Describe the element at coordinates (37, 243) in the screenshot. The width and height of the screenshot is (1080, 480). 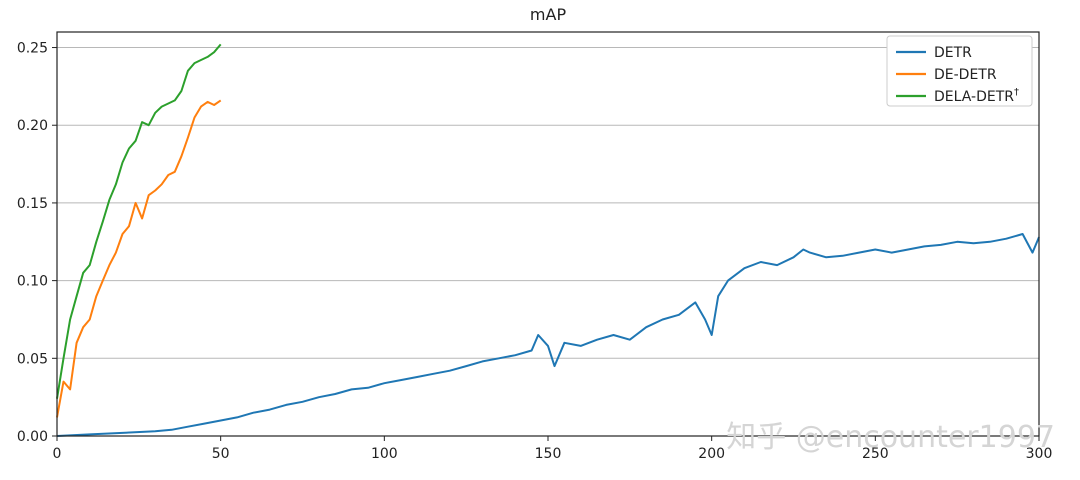
I see `y-axis: 0.00 0.05 0.10 0.15 0.20 0.25` at that location.